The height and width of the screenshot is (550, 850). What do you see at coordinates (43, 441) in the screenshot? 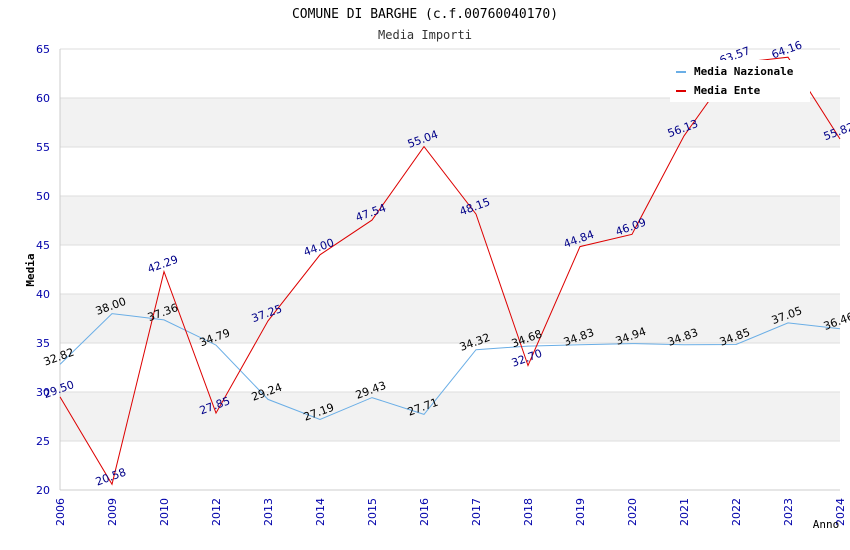
I see `y-tick-label: 25` at bounding box center [43, 441].